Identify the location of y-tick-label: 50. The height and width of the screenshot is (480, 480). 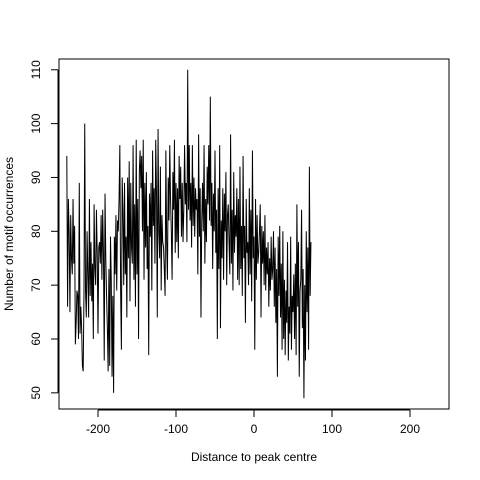
(36, 393).